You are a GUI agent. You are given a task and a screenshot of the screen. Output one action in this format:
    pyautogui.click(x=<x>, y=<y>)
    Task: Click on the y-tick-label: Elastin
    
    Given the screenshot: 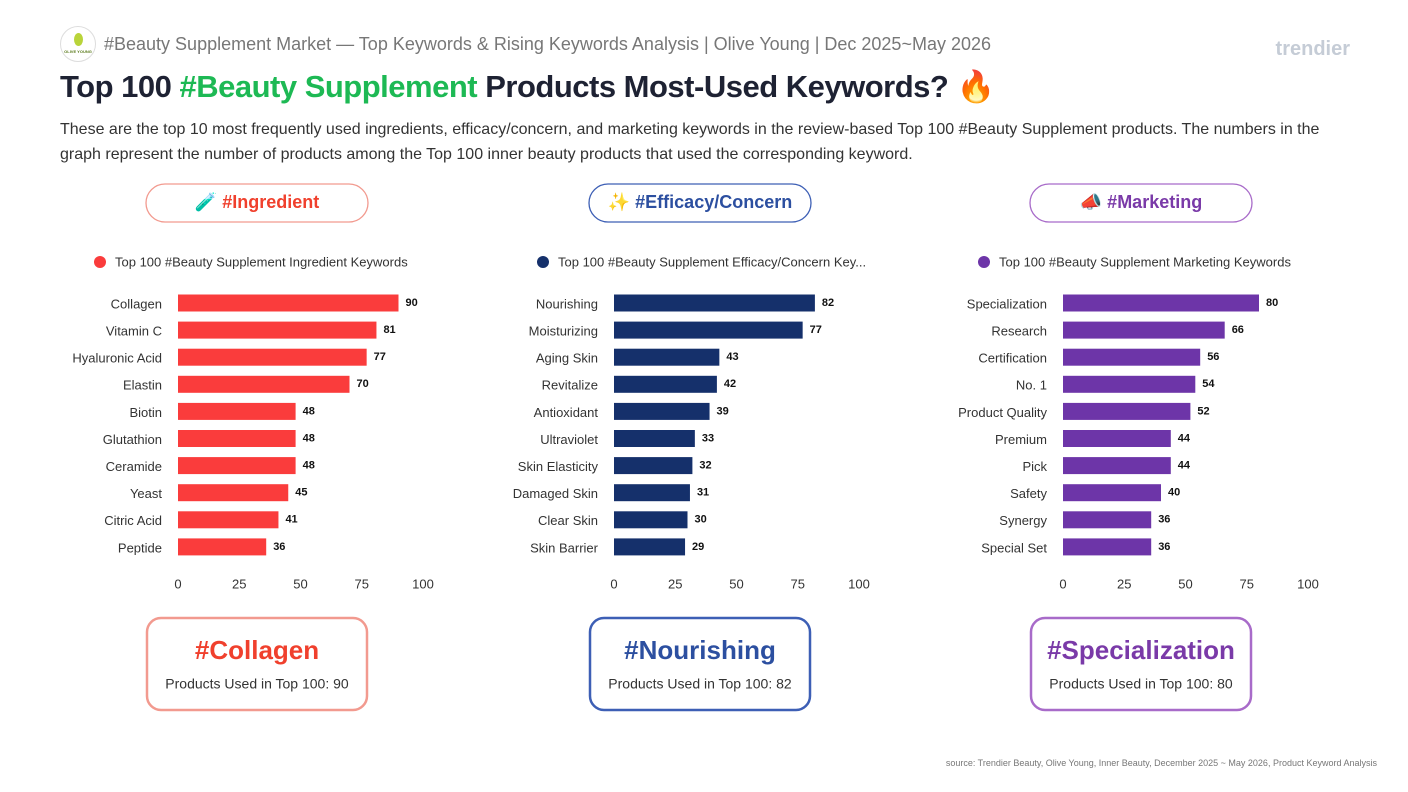 What is the action you would take?
    pyautogui.click(x=142, y=385)
    